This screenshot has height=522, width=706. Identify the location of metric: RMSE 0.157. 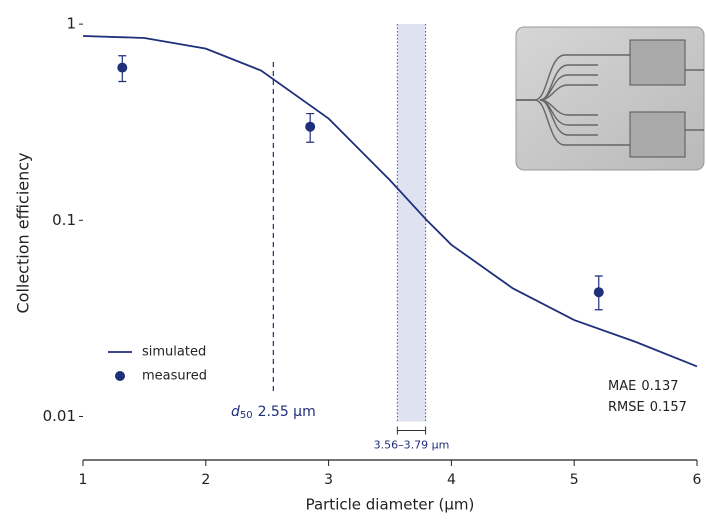
(647, 407).